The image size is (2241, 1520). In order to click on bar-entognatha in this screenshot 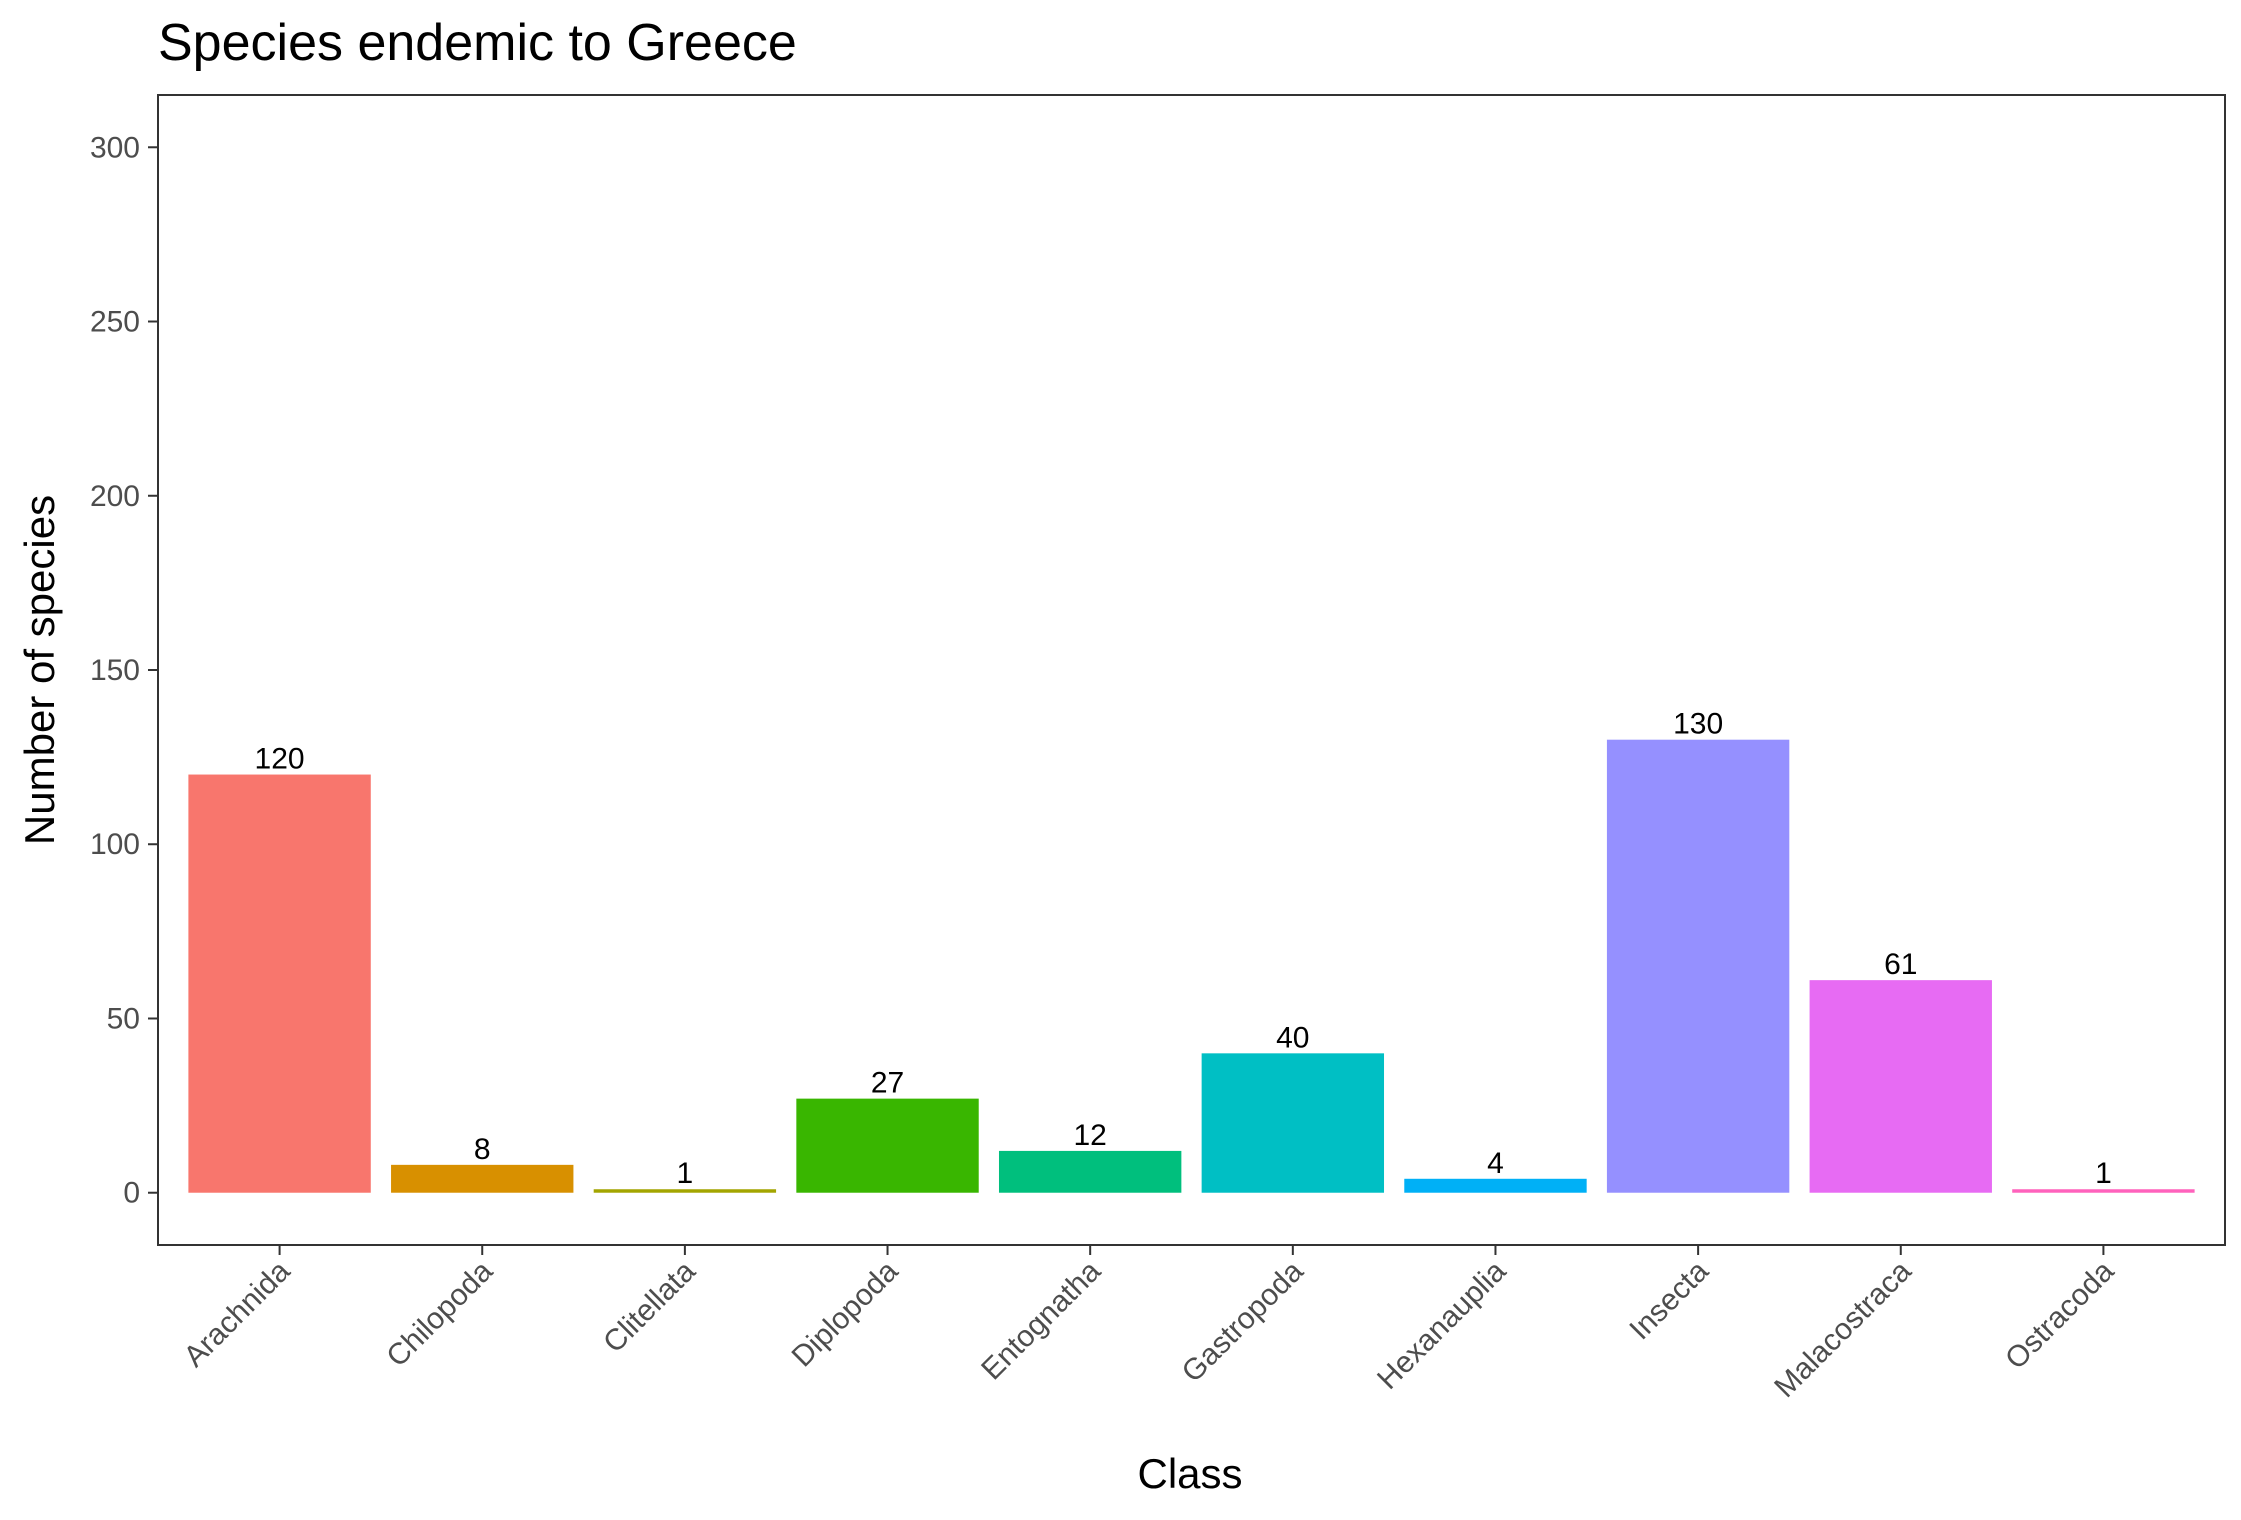, I will do `click(1090, 1171)`.